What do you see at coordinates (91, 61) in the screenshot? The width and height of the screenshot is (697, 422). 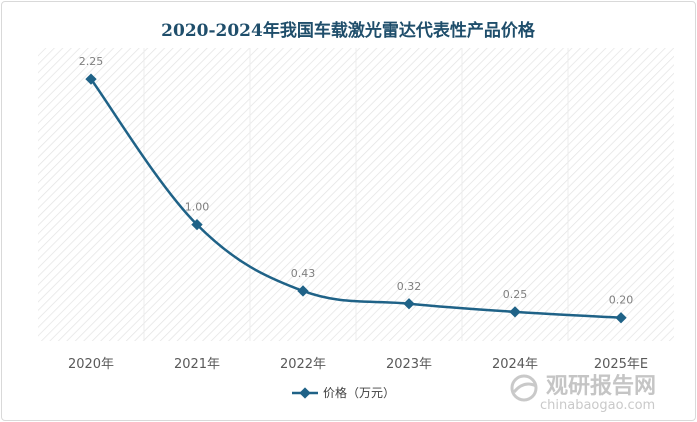 I see `data-label: 2.25` at bounding box center [91, 61].